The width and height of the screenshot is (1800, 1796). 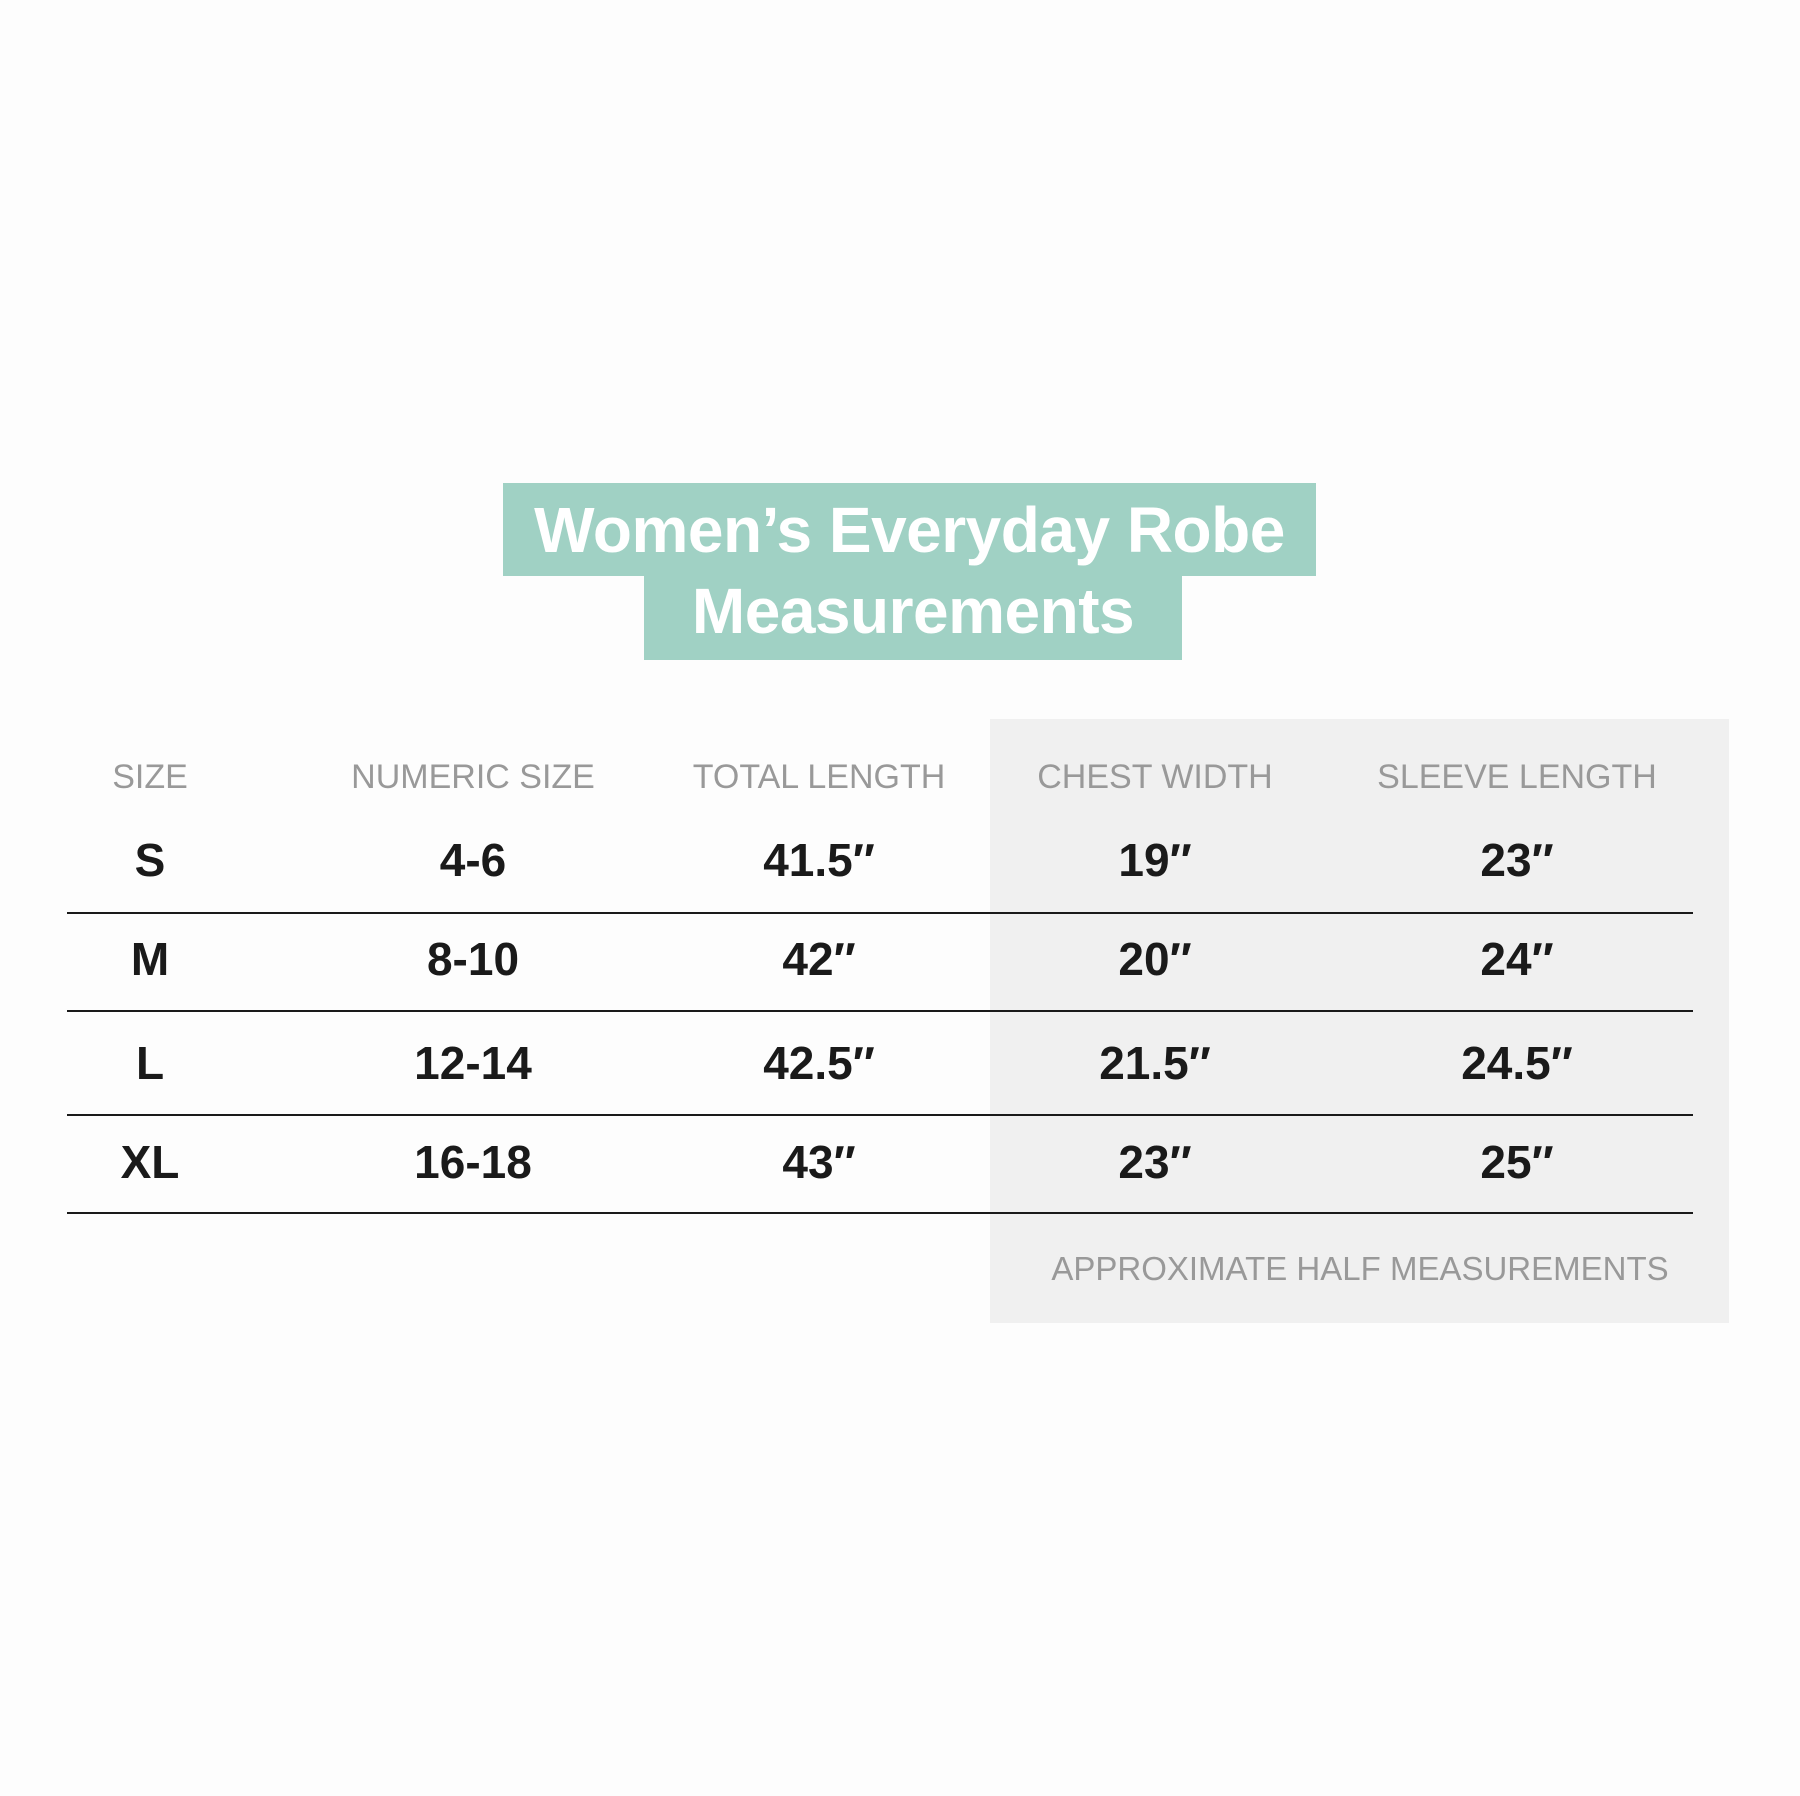 I want to click on table-cell: 12-14, so click(x=473, y=1063).